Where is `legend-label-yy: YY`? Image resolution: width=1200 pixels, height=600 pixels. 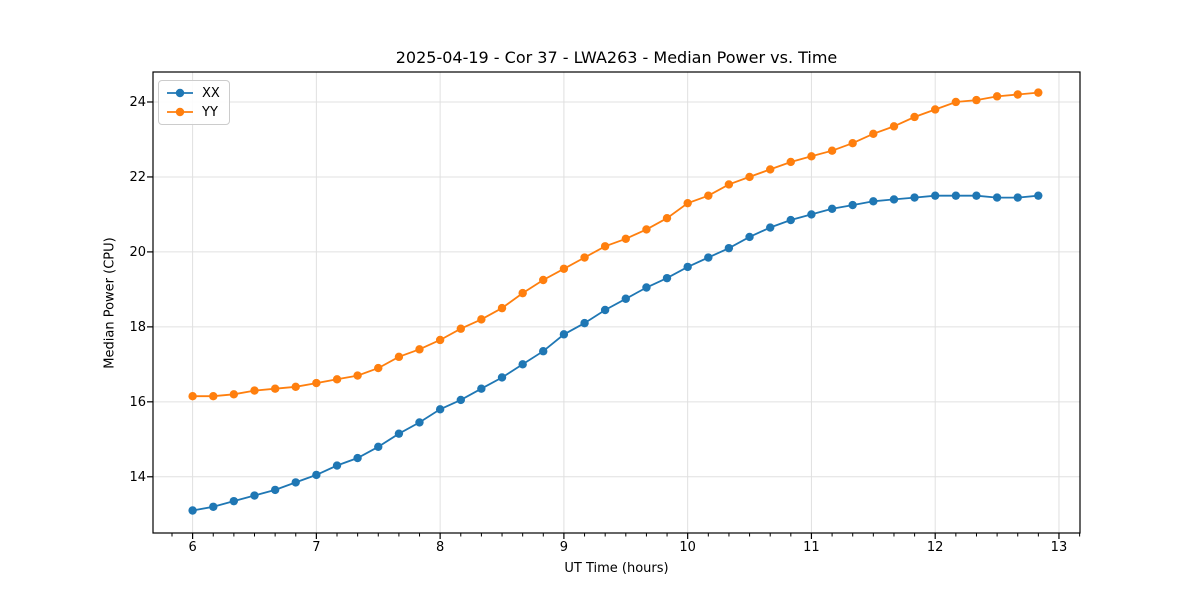
legend-label-yy: YY is located at coordinates (210, 112).